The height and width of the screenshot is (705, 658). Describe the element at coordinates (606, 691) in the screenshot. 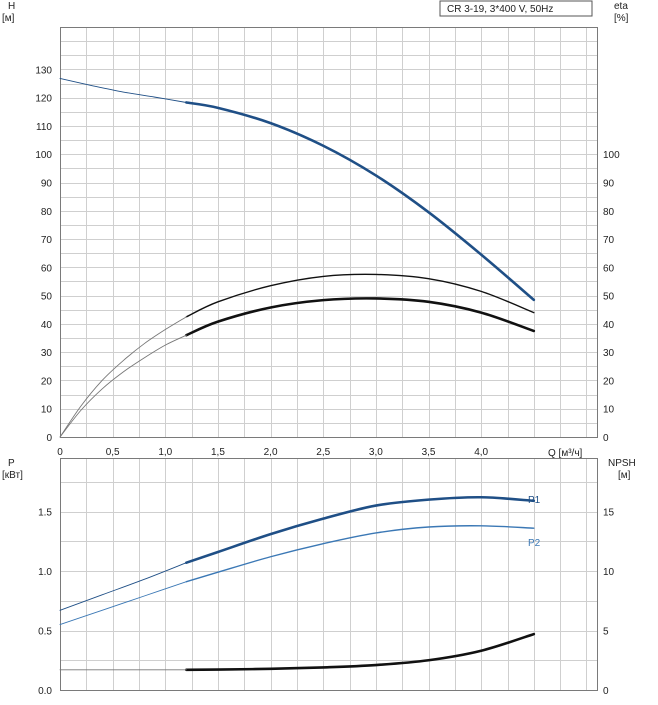

I see `bottom-right-tick-label: 0` at that location.